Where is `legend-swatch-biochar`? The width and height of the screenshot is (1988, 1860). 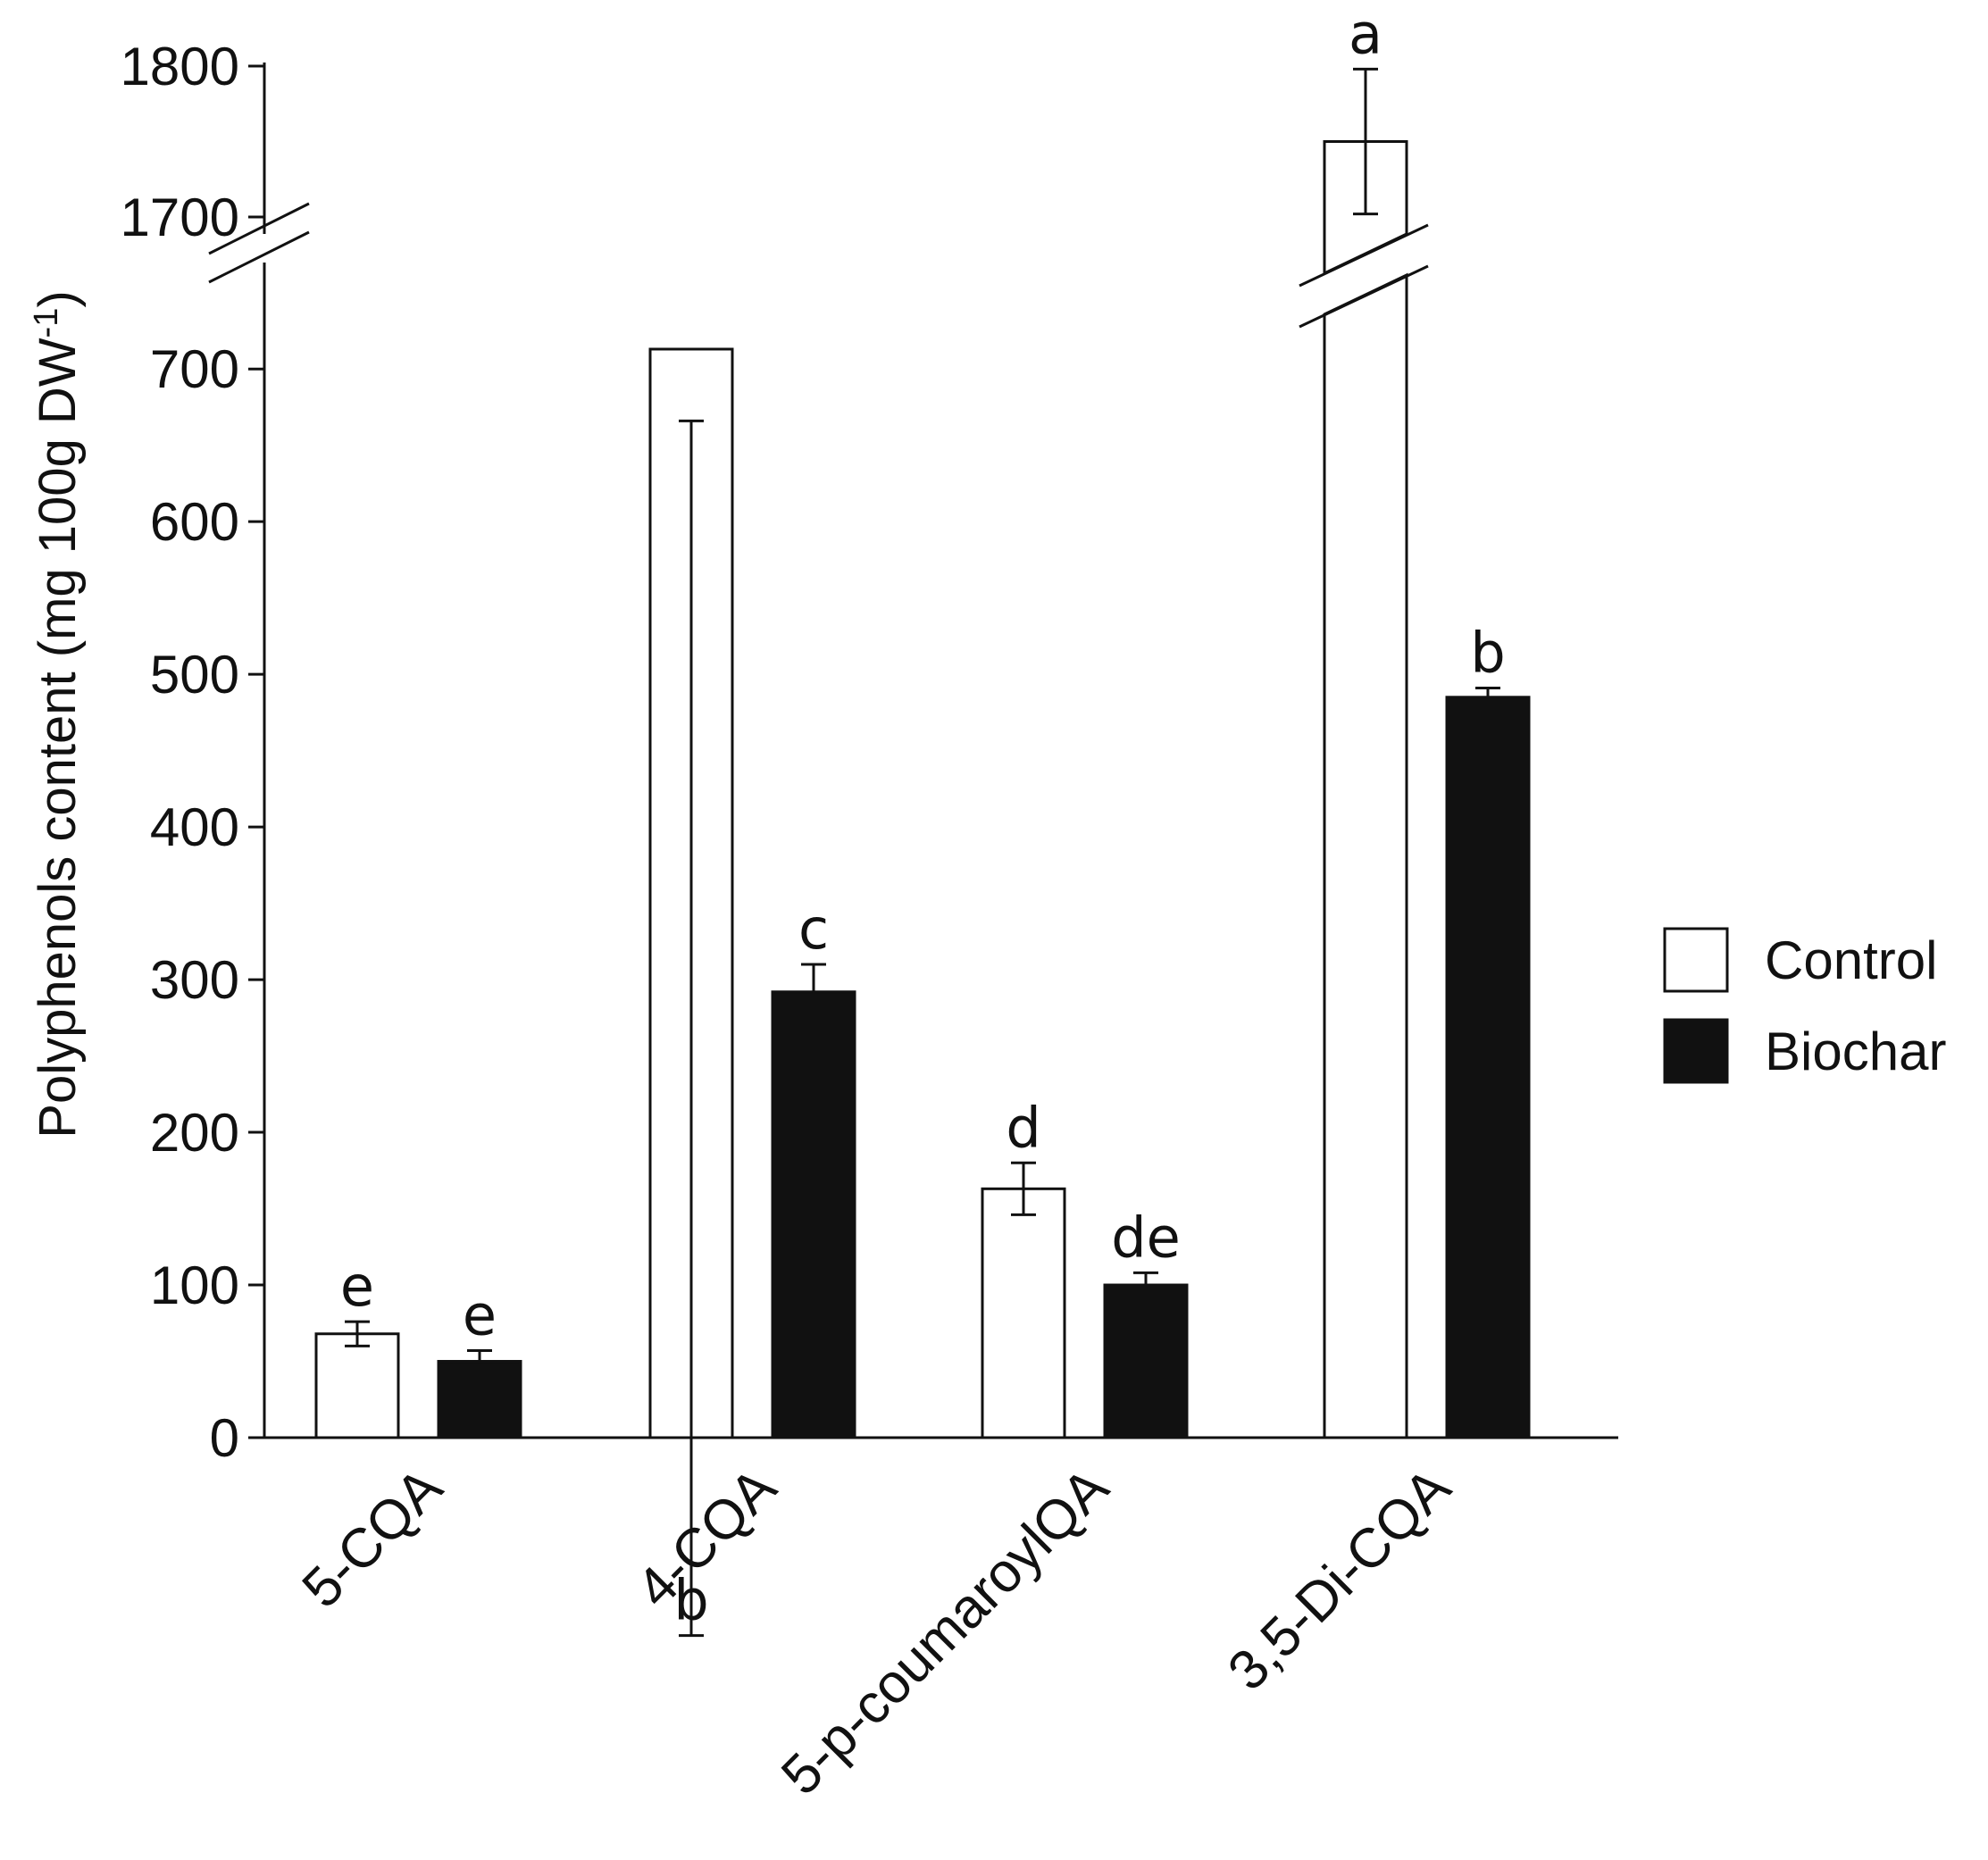
legend-swatch-biochar is located at coordinates (1696, 1051).